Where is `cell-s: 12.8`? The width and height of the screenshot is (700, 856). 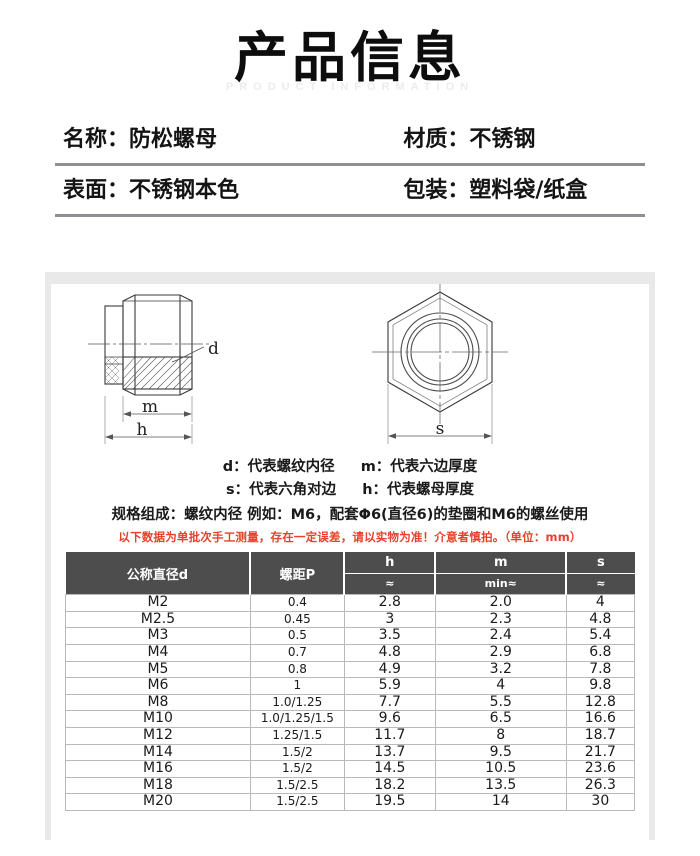 cell-s: 12.8 is located at coordinates (600, 702).